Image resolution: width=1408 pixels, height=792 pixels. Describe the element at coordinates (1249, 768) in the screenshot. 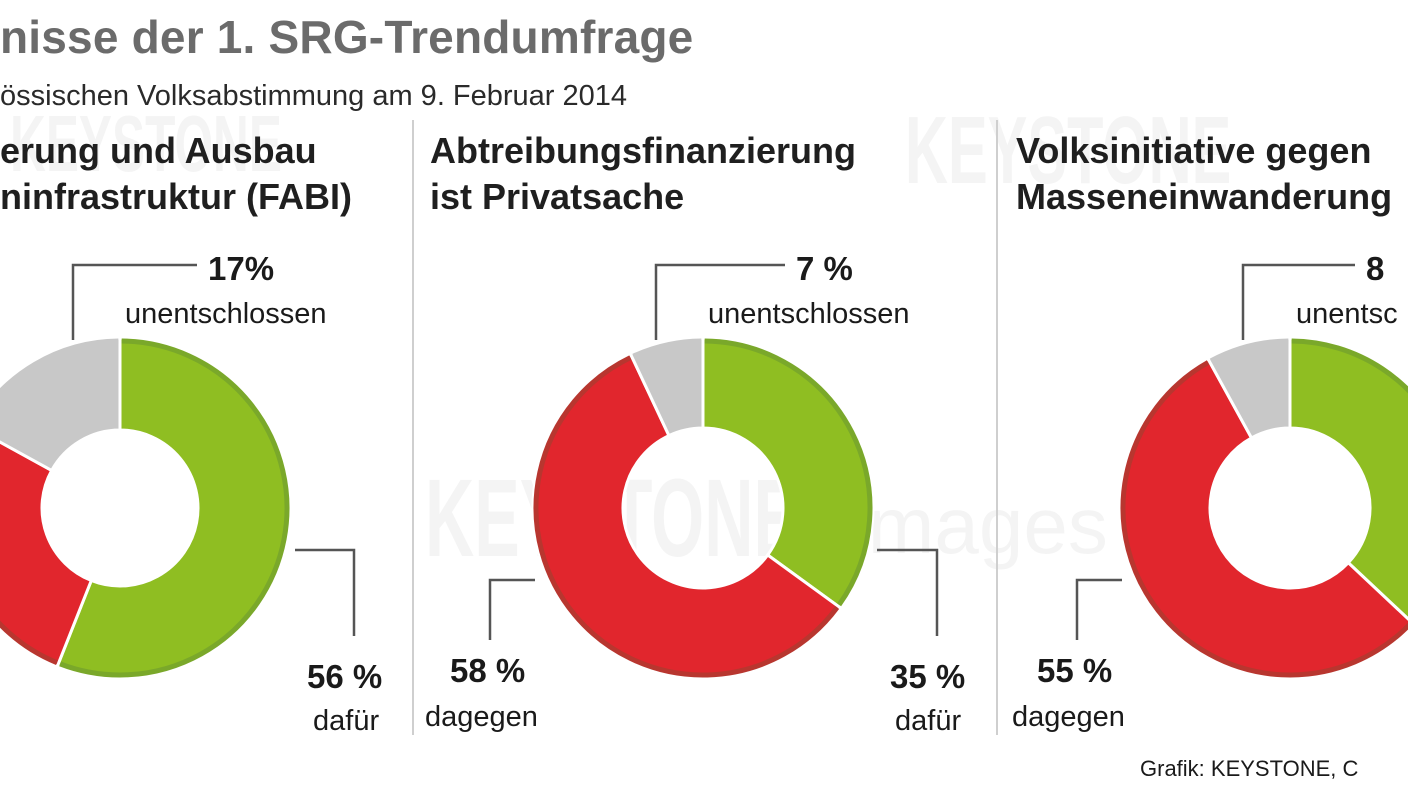

I see `source-credit: Grafik: KEYSTONE, C` at that location.